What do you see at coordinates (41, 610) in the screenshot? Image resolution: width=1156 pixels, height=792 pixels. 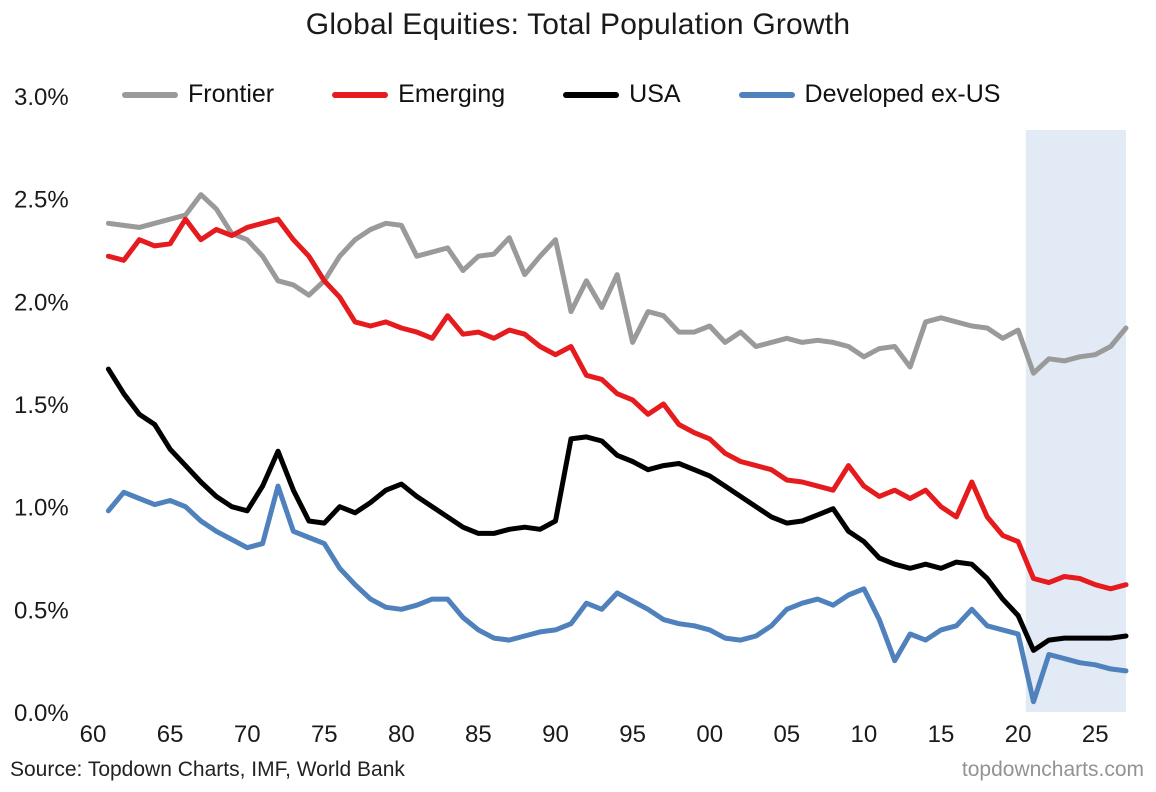 I see `y-axis-tick-label: 0.5%` at bounding box center [41, 610].